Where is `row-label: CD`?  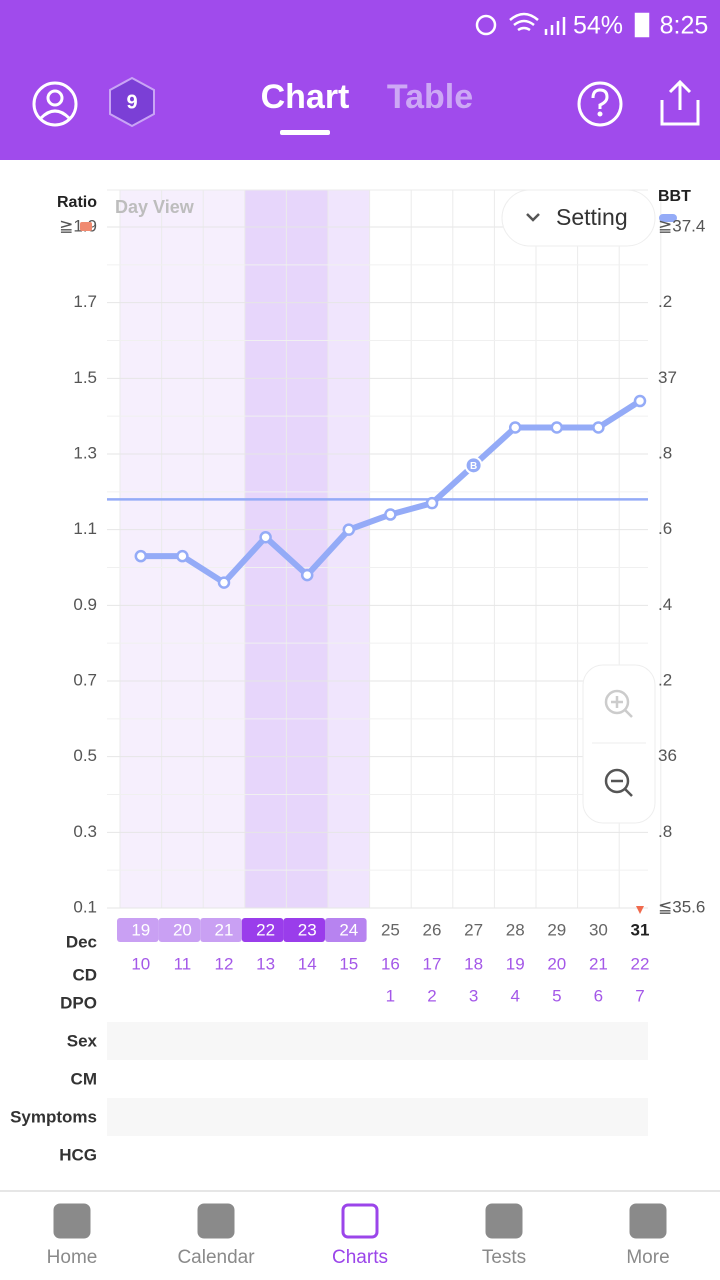 row-label: CD is located at coordinates (84, 974).